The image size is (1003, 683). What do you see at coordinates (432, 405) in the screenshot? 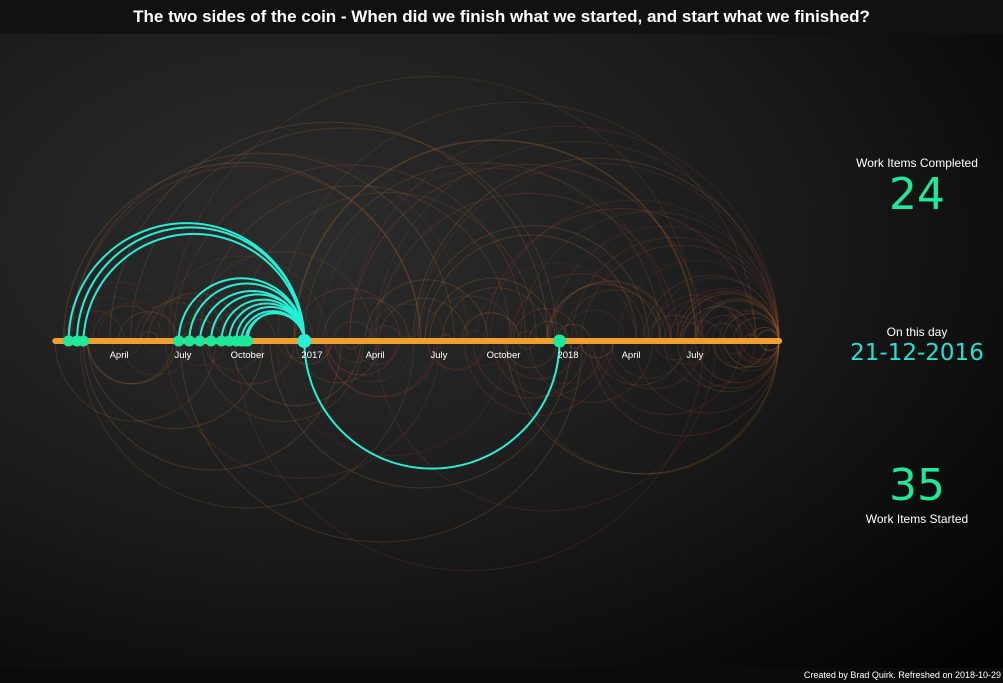
I see `started-arc` at bounding box center [432, 405].